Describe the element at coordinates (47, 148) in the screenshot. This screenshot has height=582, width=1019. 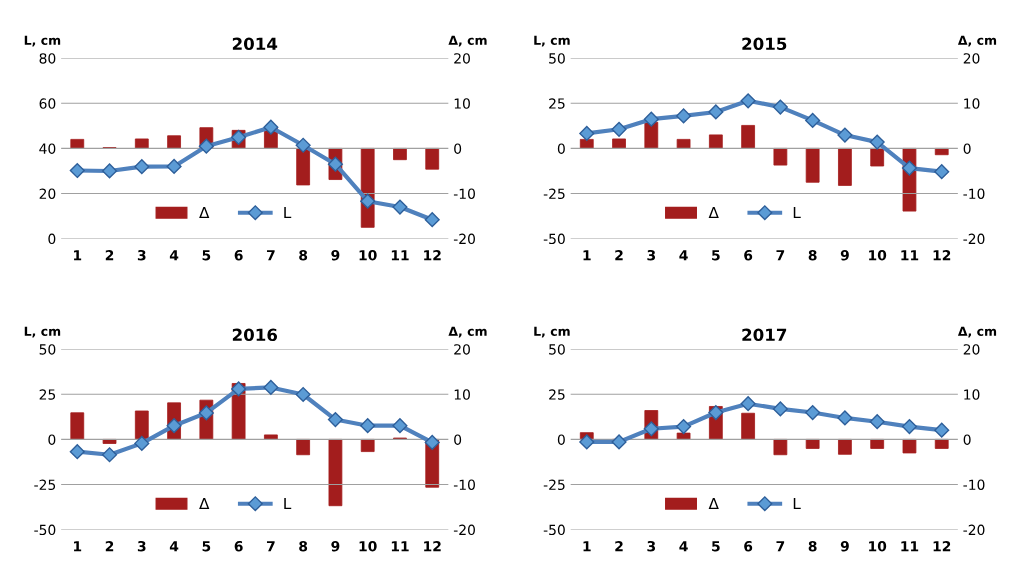
I see `y-tick-label: 40` at that location.